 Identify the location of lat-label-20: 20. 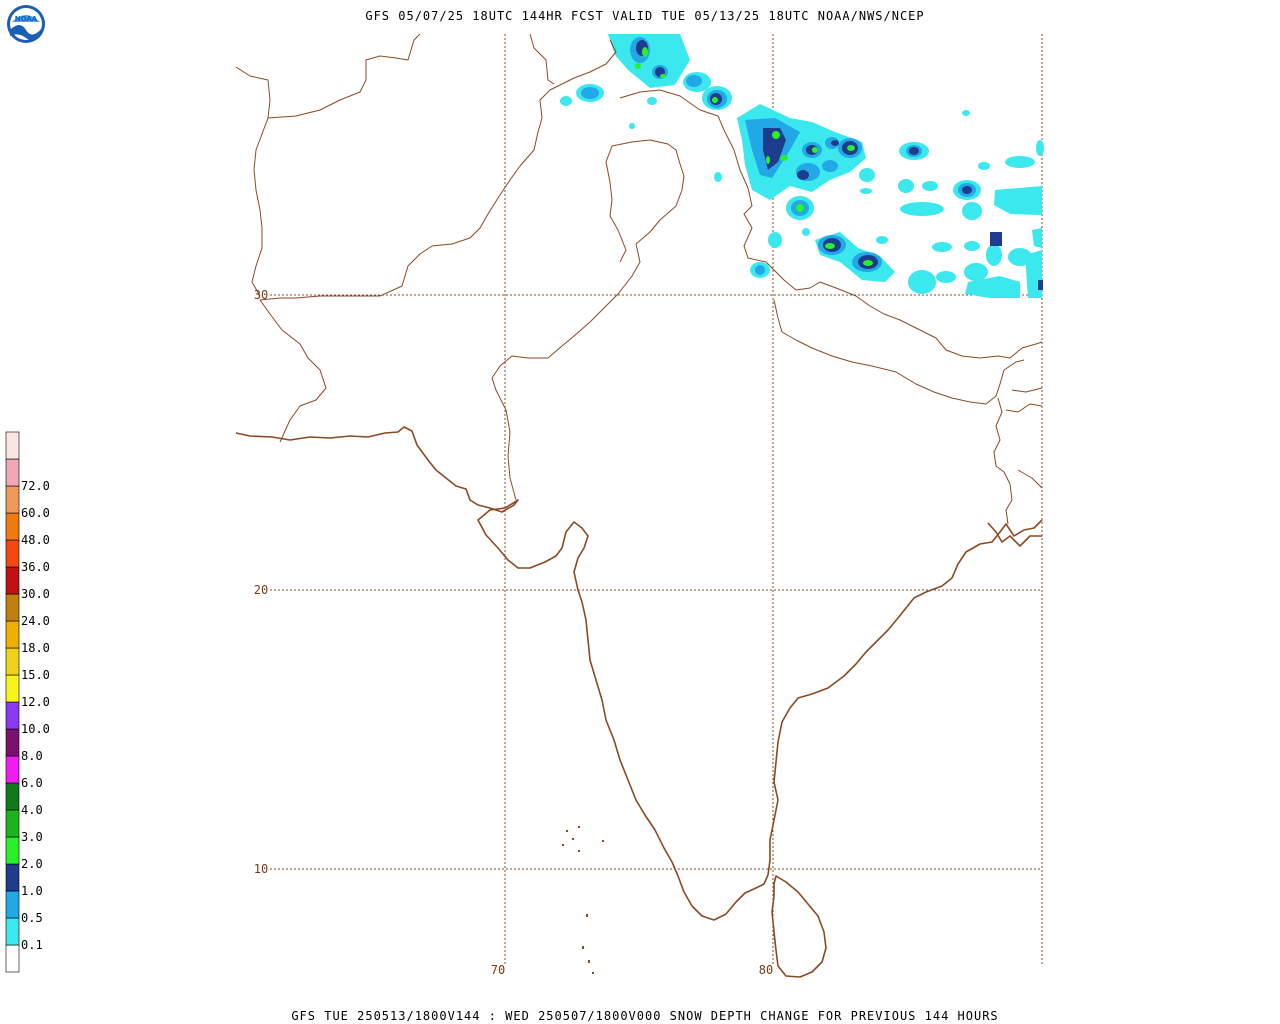
(261, 590).